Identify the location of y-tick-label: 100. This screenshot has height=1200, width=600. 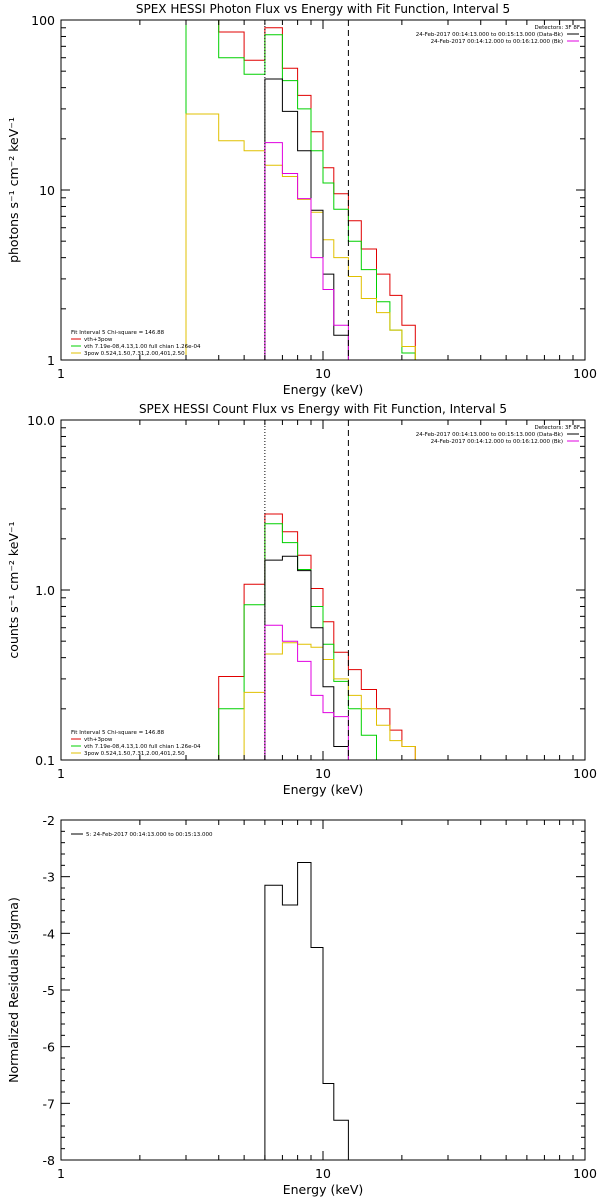
(43, 20).